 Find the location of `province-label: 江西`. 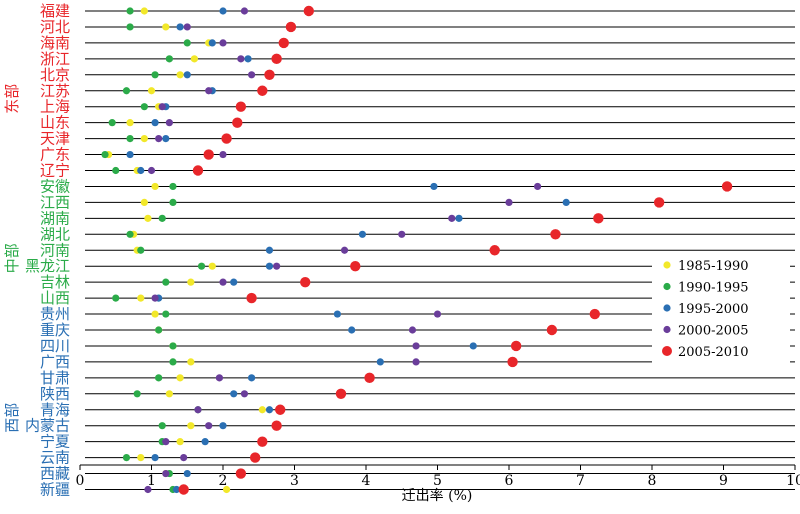

province-label: 江西 is located at coordinates (55, 202).